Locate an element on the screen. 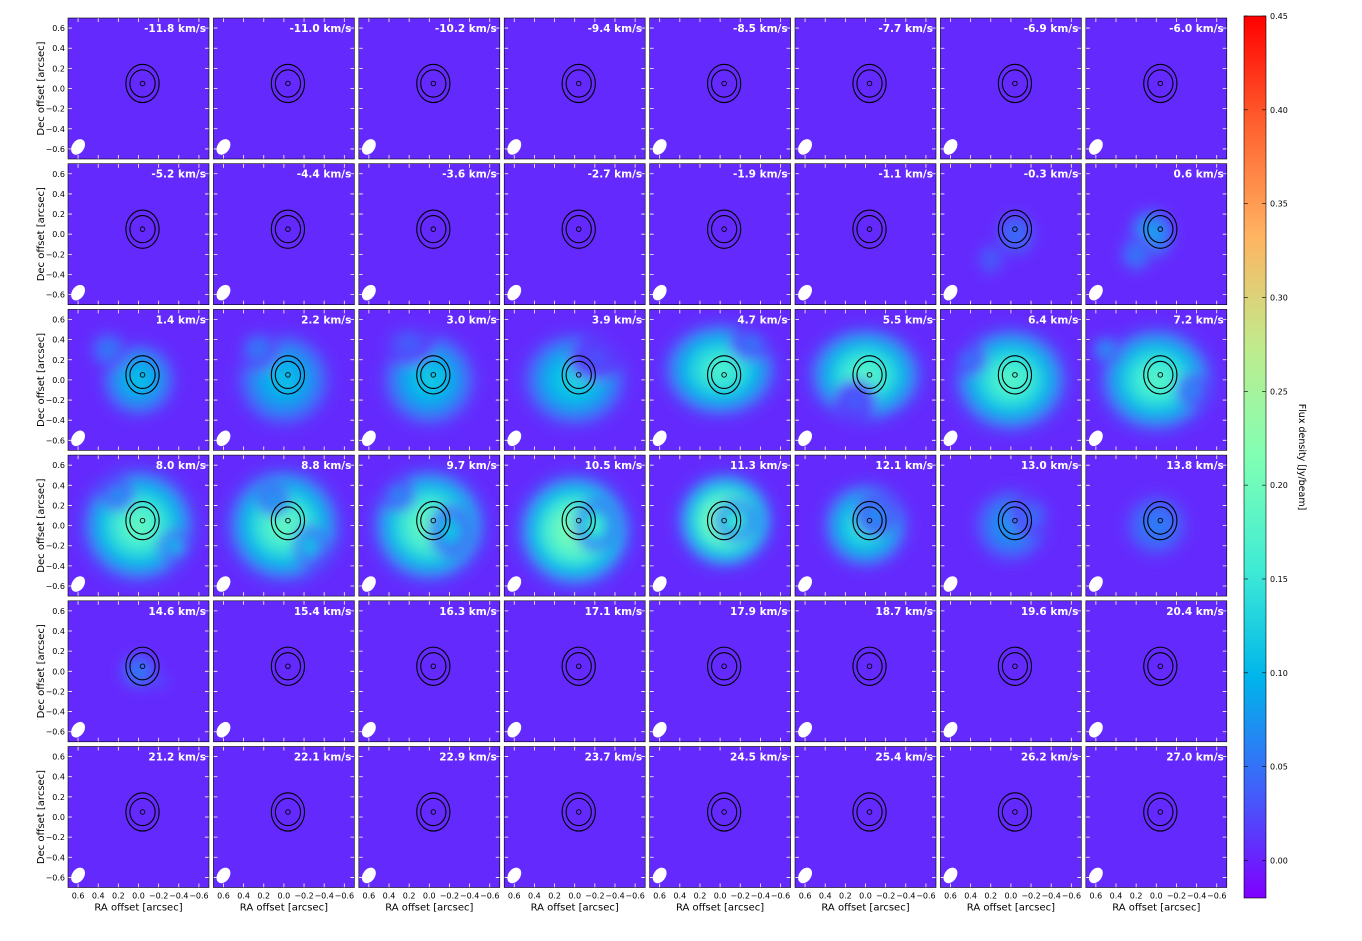 This screenshot has height=941, width=1362. velocity-label: 26.2 km/s is located at coordinates (1050, 758).